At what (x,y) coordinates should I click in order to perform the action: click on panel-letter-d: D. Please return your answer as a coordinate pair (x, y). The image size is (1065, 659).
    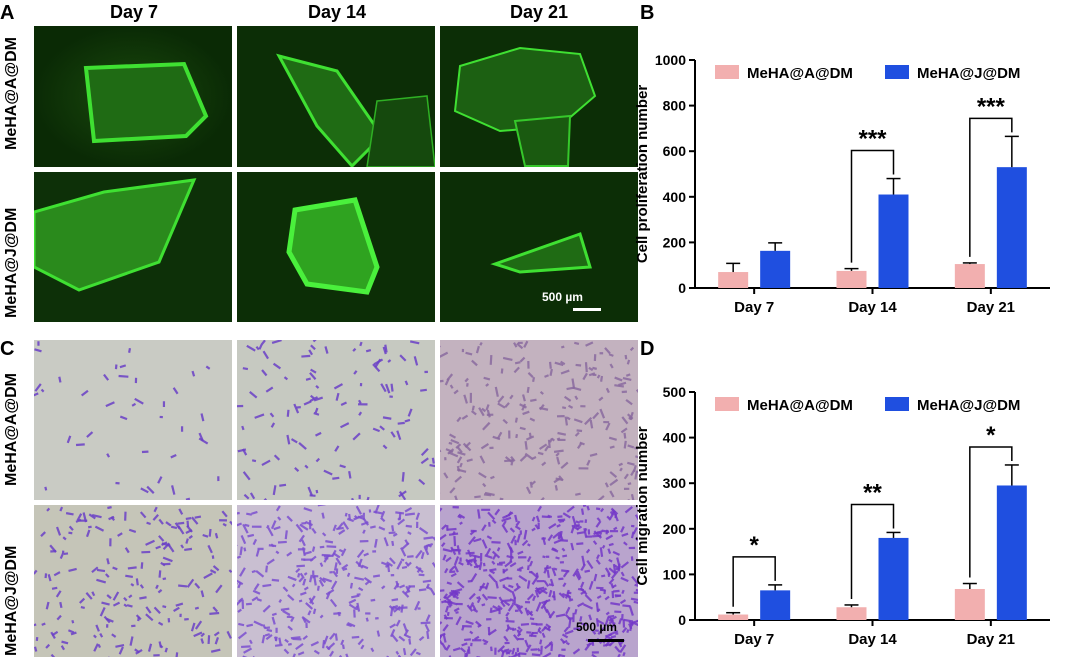
    Looking at the image, I should click on (647, 349).